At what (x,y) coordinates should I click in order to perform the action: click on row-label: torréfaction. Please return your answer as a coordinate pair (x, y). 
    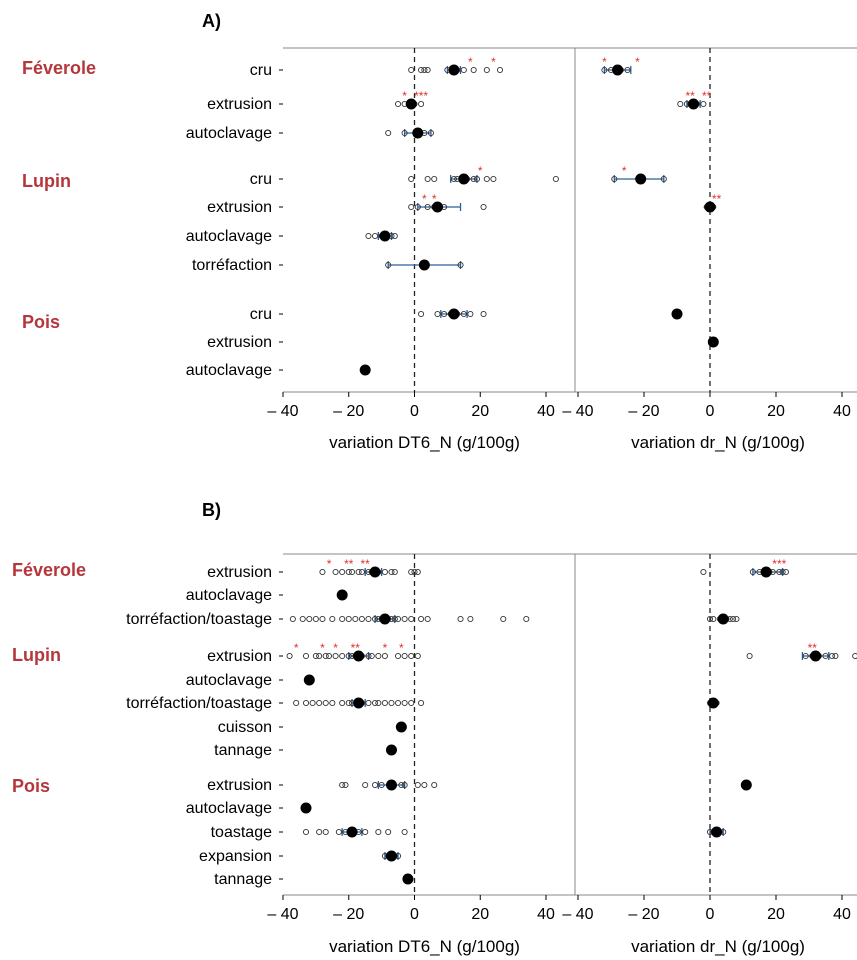
    Looking at the image, I should click on (232, 265).